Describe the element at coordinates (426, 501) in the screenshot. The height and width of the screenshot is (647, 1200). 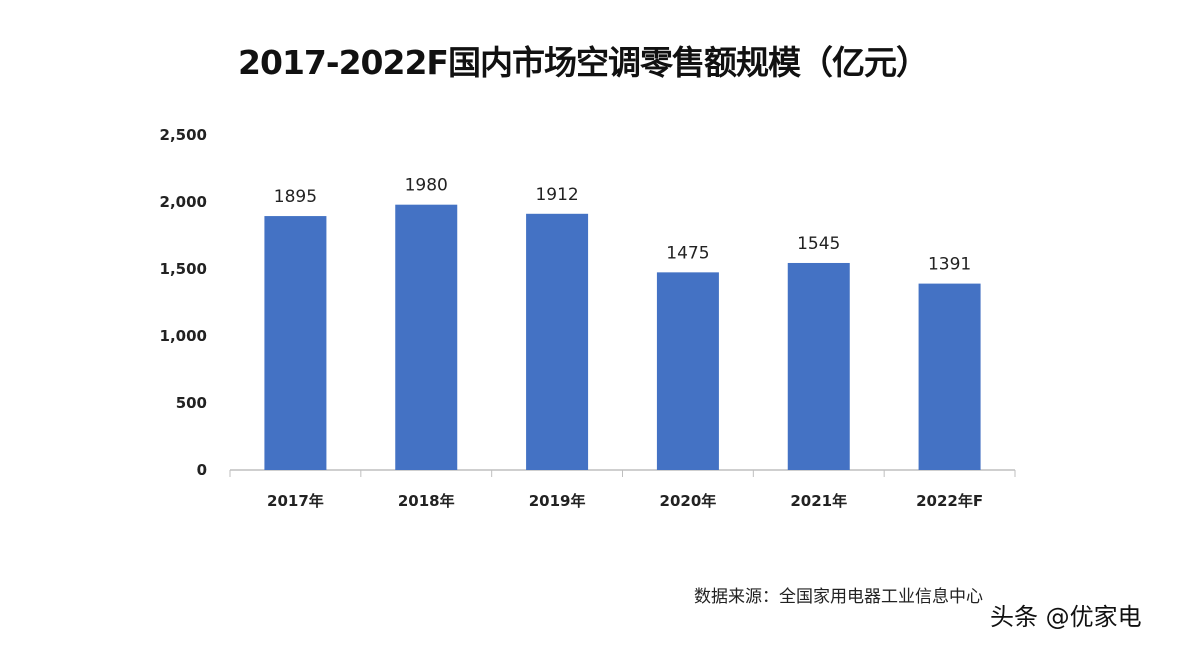
I see `x-tick-label: 2018年` at that location.